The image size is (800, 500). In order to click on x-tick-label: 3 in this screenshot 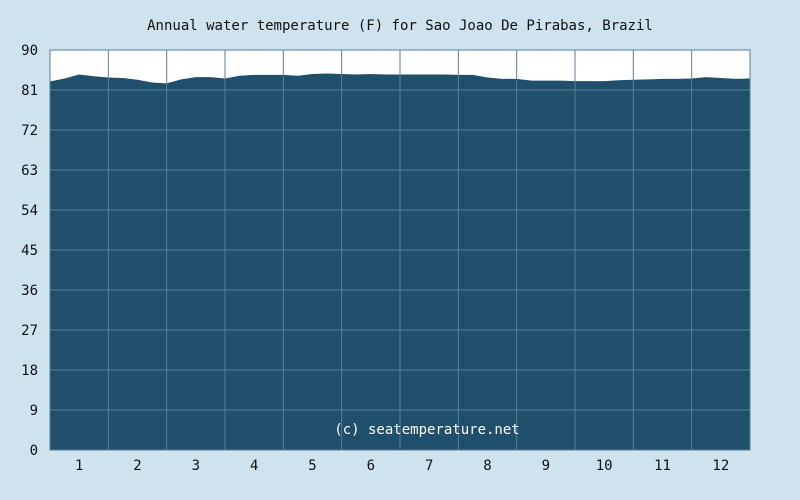, I will do `click(196, 466)`.